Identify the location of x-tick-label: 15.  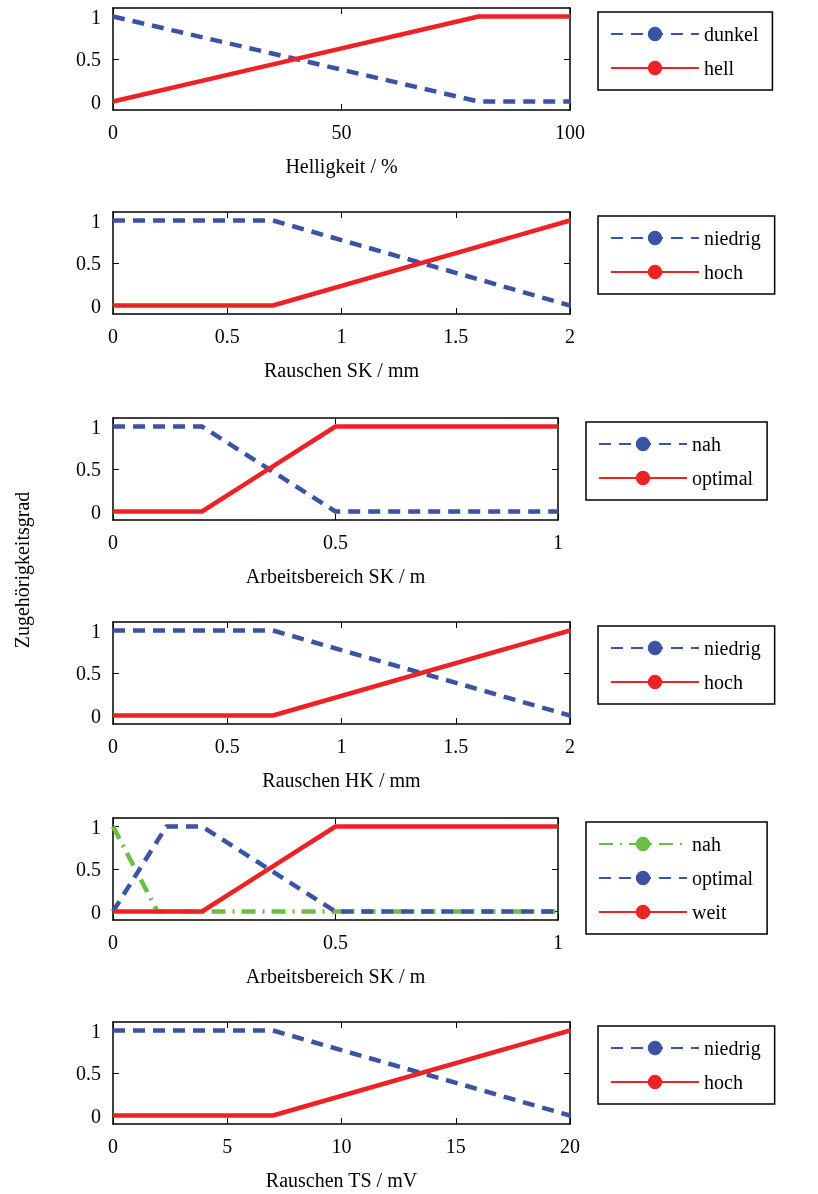
(455, 1146).